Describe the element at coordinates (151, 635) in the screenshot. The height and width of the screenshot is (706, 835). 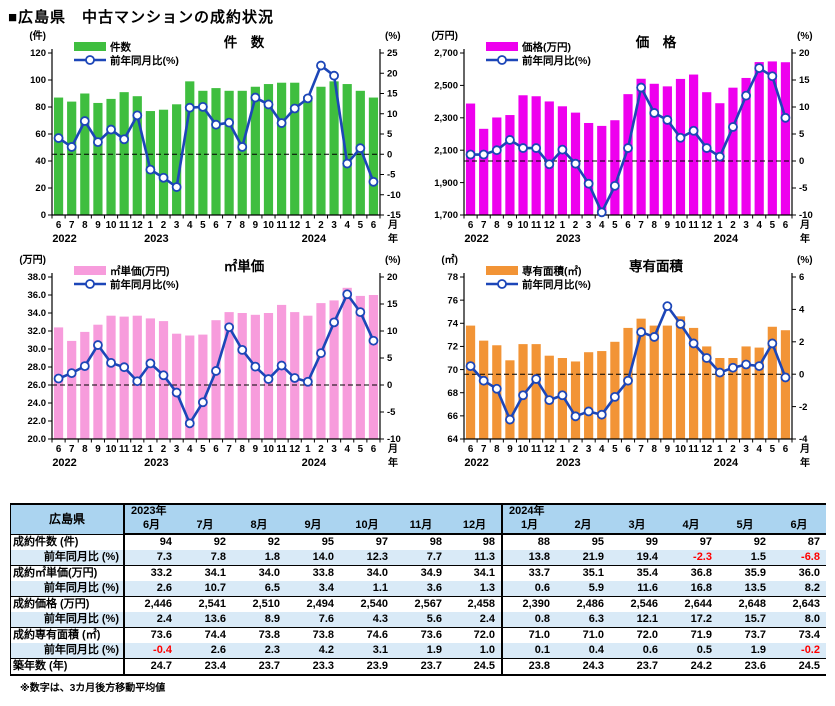
I see `table-cell: 73.6` at that location.